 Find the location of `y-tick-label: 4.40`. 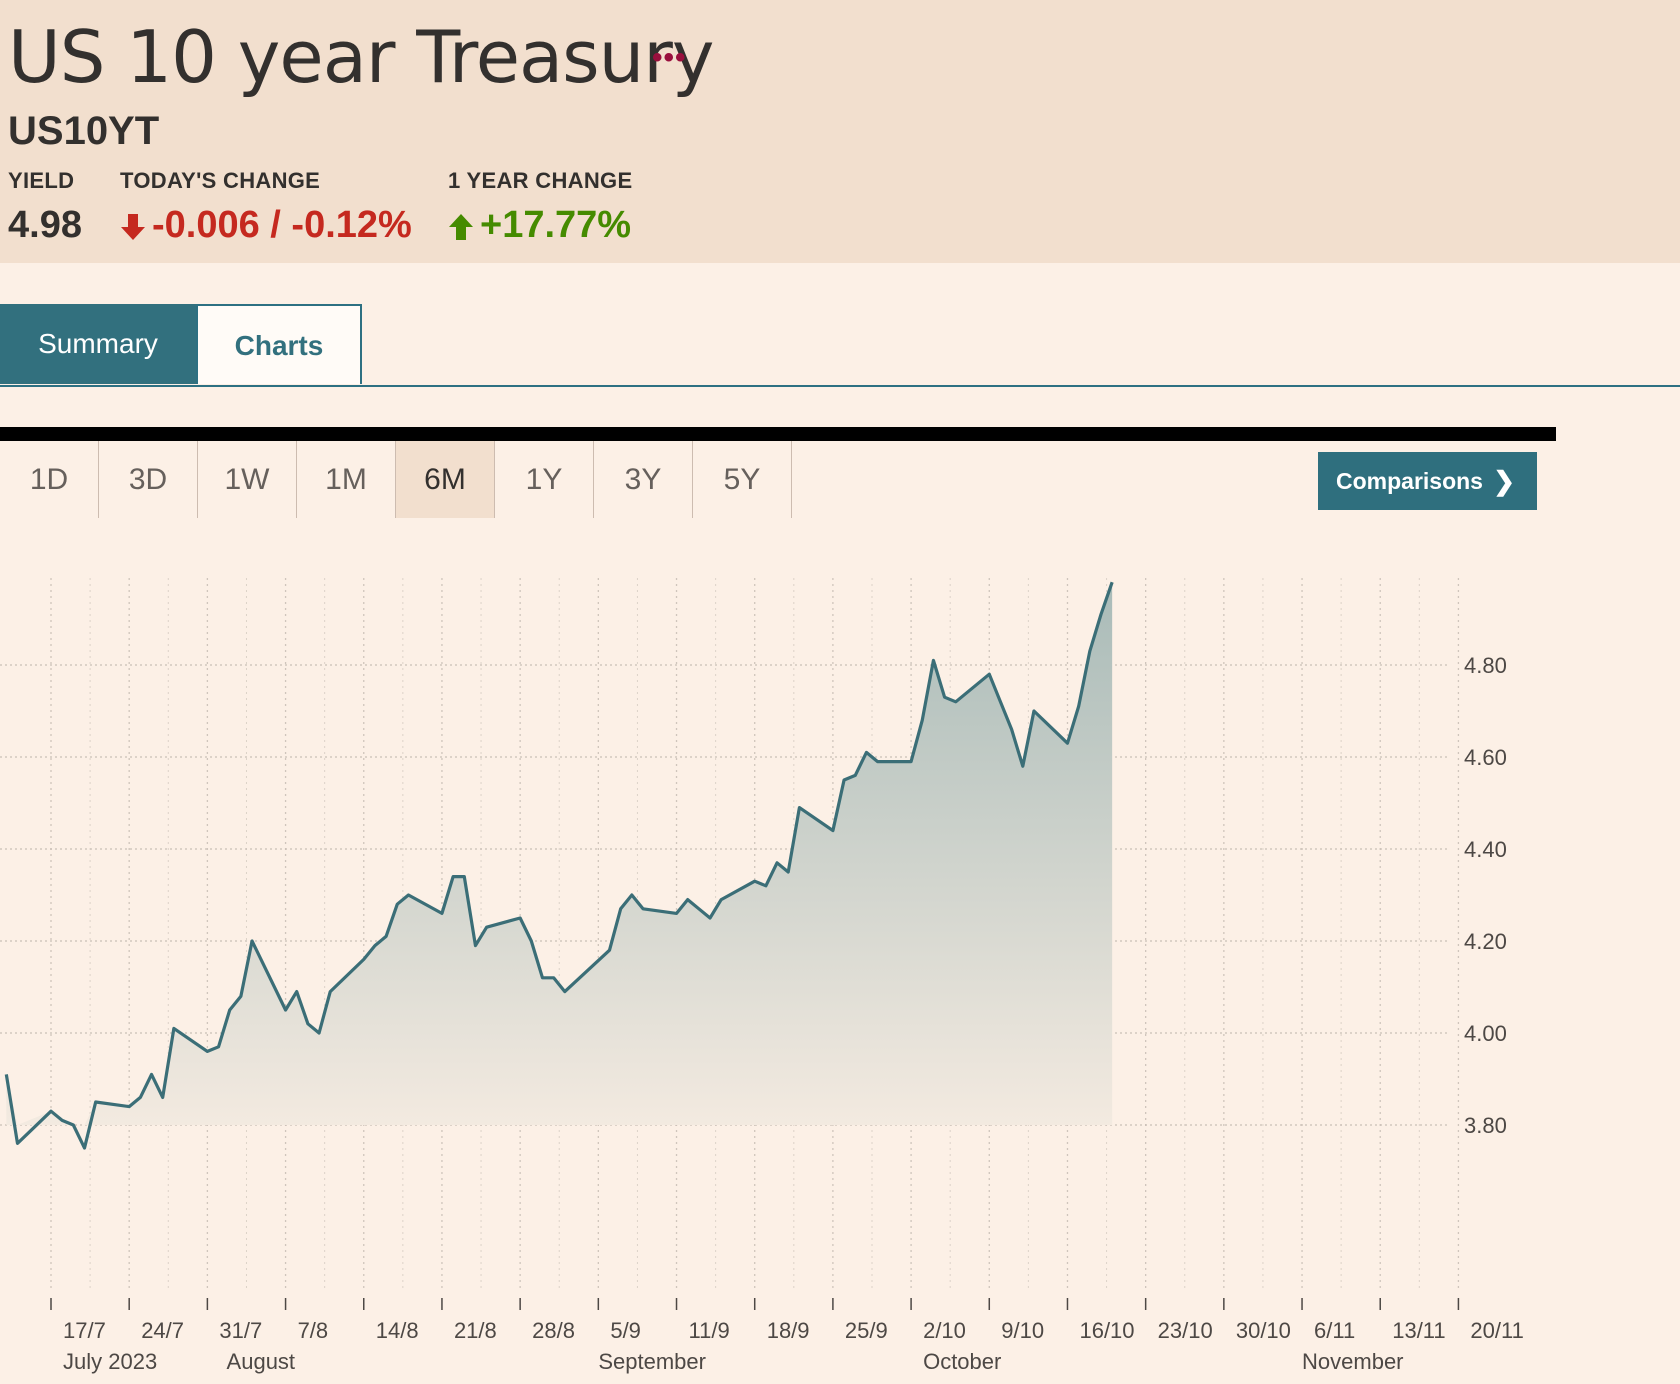

y-tick-label: 4.40 is located at coordinates (1485, 849).